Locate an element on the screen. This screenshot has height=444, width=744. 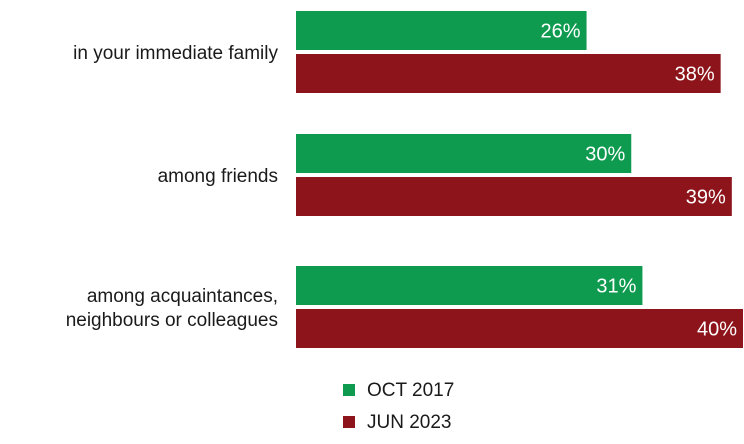
data-label-oct-2017-1: 30% is located at coordinates (605, 155).